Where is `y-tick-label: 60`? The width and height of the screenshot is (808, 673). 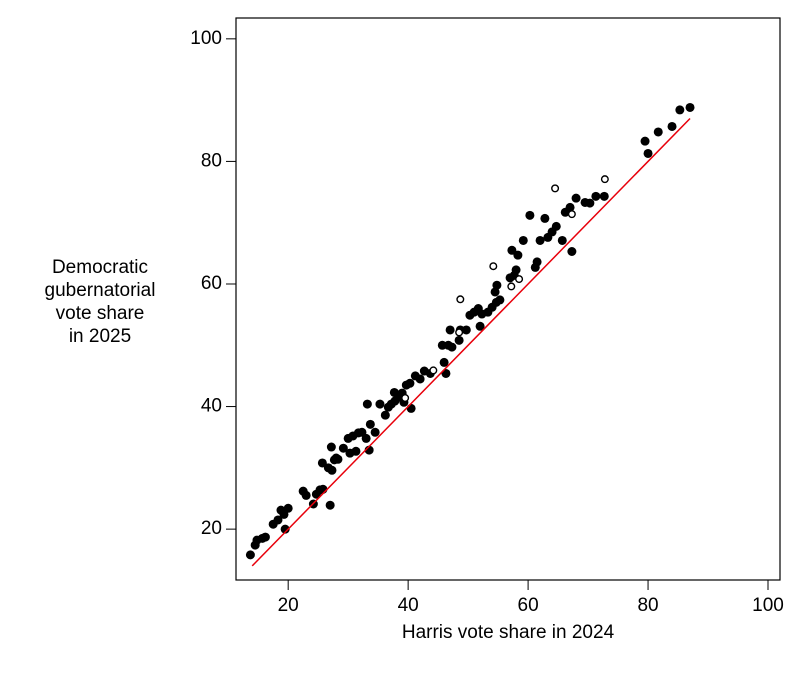 y-tick-label: 60 is located at coordinates (211, 283).